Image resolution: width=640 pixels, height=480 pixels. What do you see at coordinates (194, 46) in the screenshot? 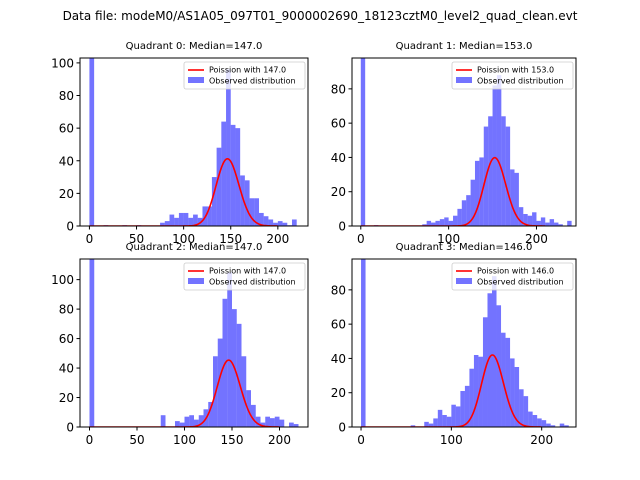
I see `panel-title: Quadrant 0: Median=147.0` at bounding box center [194, 46].